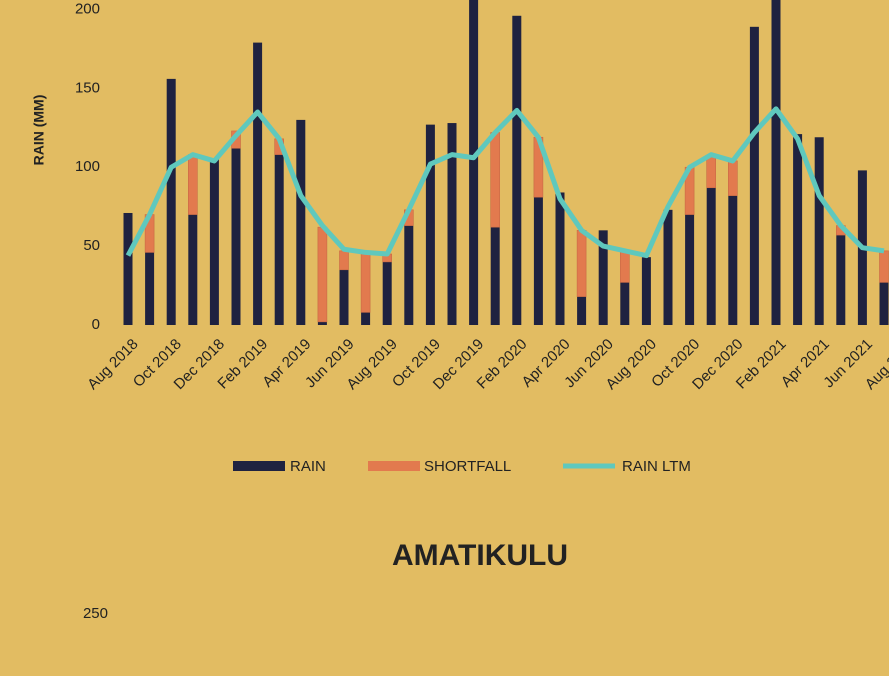 This screenshot has width=889, height=676. Describe the element at coordinates (91, 245) in the screenshot. I see `y-tick-label: 50` at that location.